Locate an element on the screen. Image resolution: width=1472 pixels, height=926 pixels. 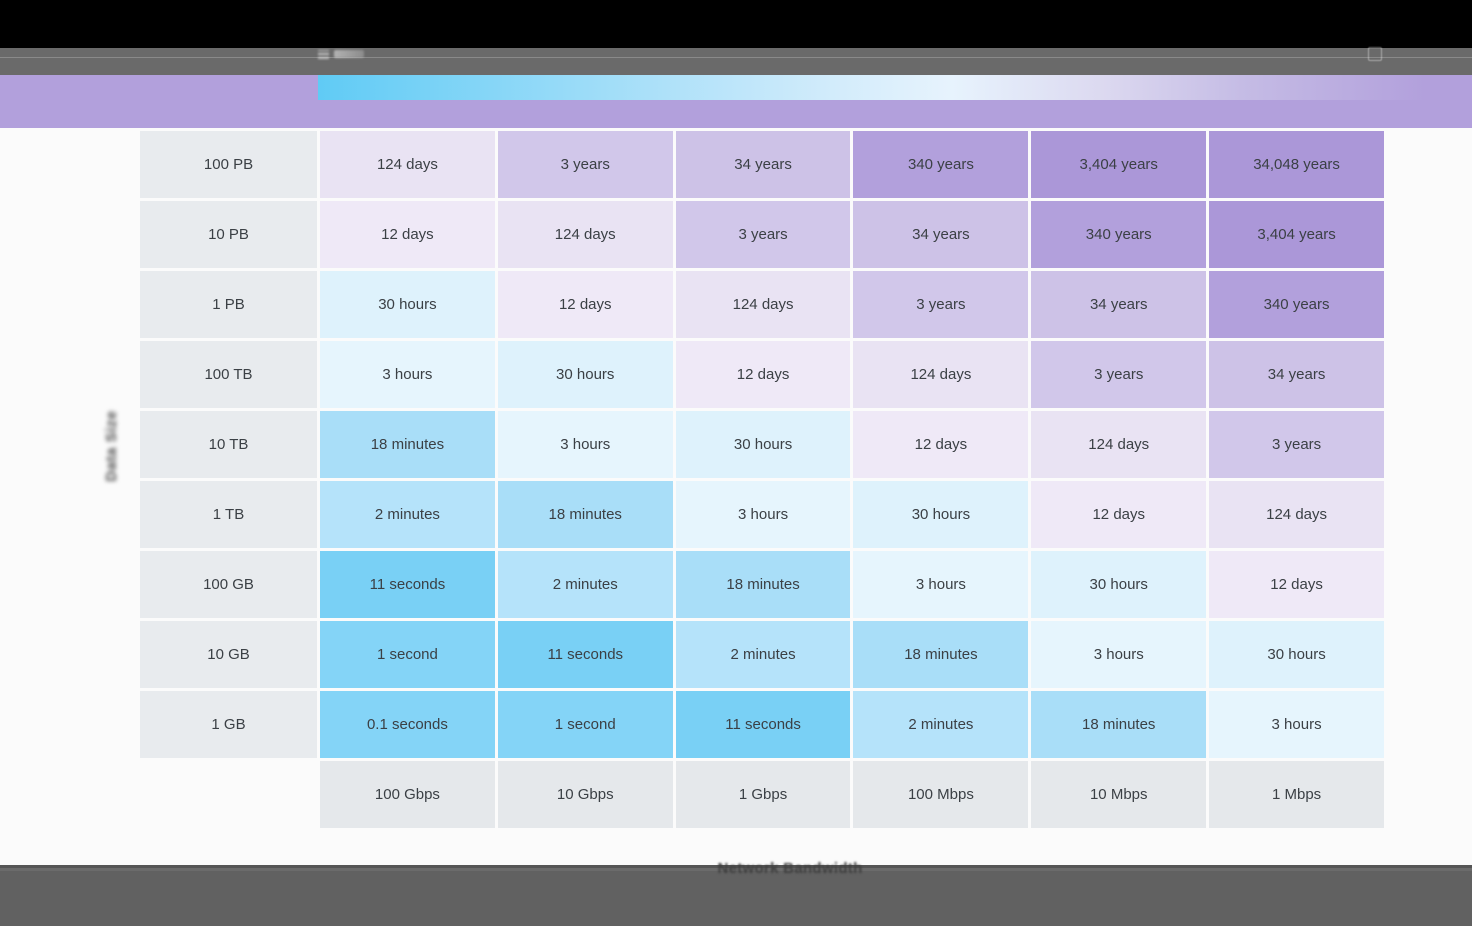
toolbar is located at coordinates (736, 60).